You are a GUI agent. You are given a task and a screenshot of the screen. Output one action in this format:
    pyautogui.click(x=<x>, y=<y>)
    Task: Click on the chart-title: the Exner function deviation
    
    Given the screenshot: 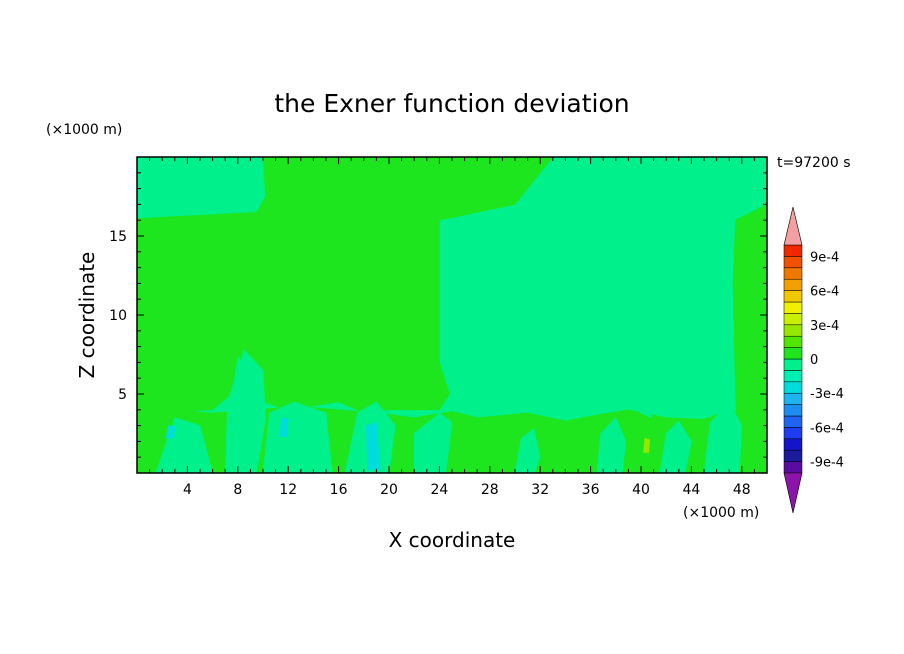 What is the action you would take?
    pyautogui.click(x=451, y=103)
    